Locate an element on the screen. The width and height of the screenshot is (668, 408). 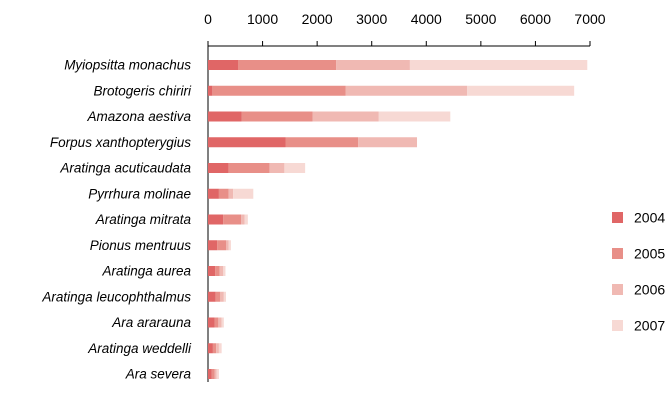
legend-label: 2004 is located at coordinates (649, 218).